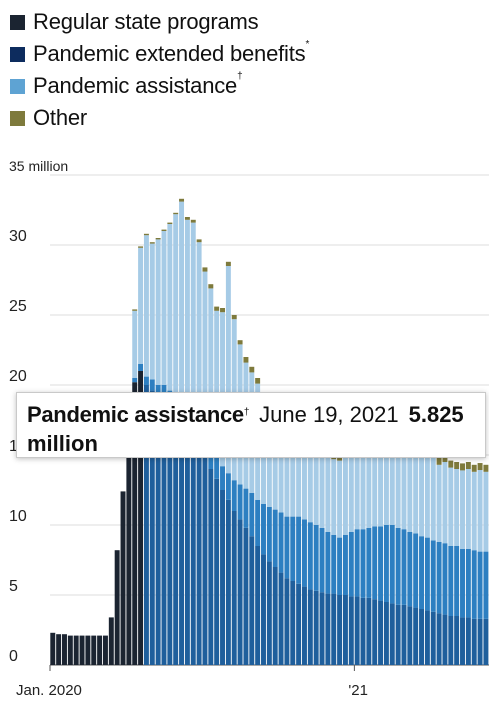  Describe the element at coordinates (159, 118) in the screenshot. I see `legend-item-other: Other` at that location.